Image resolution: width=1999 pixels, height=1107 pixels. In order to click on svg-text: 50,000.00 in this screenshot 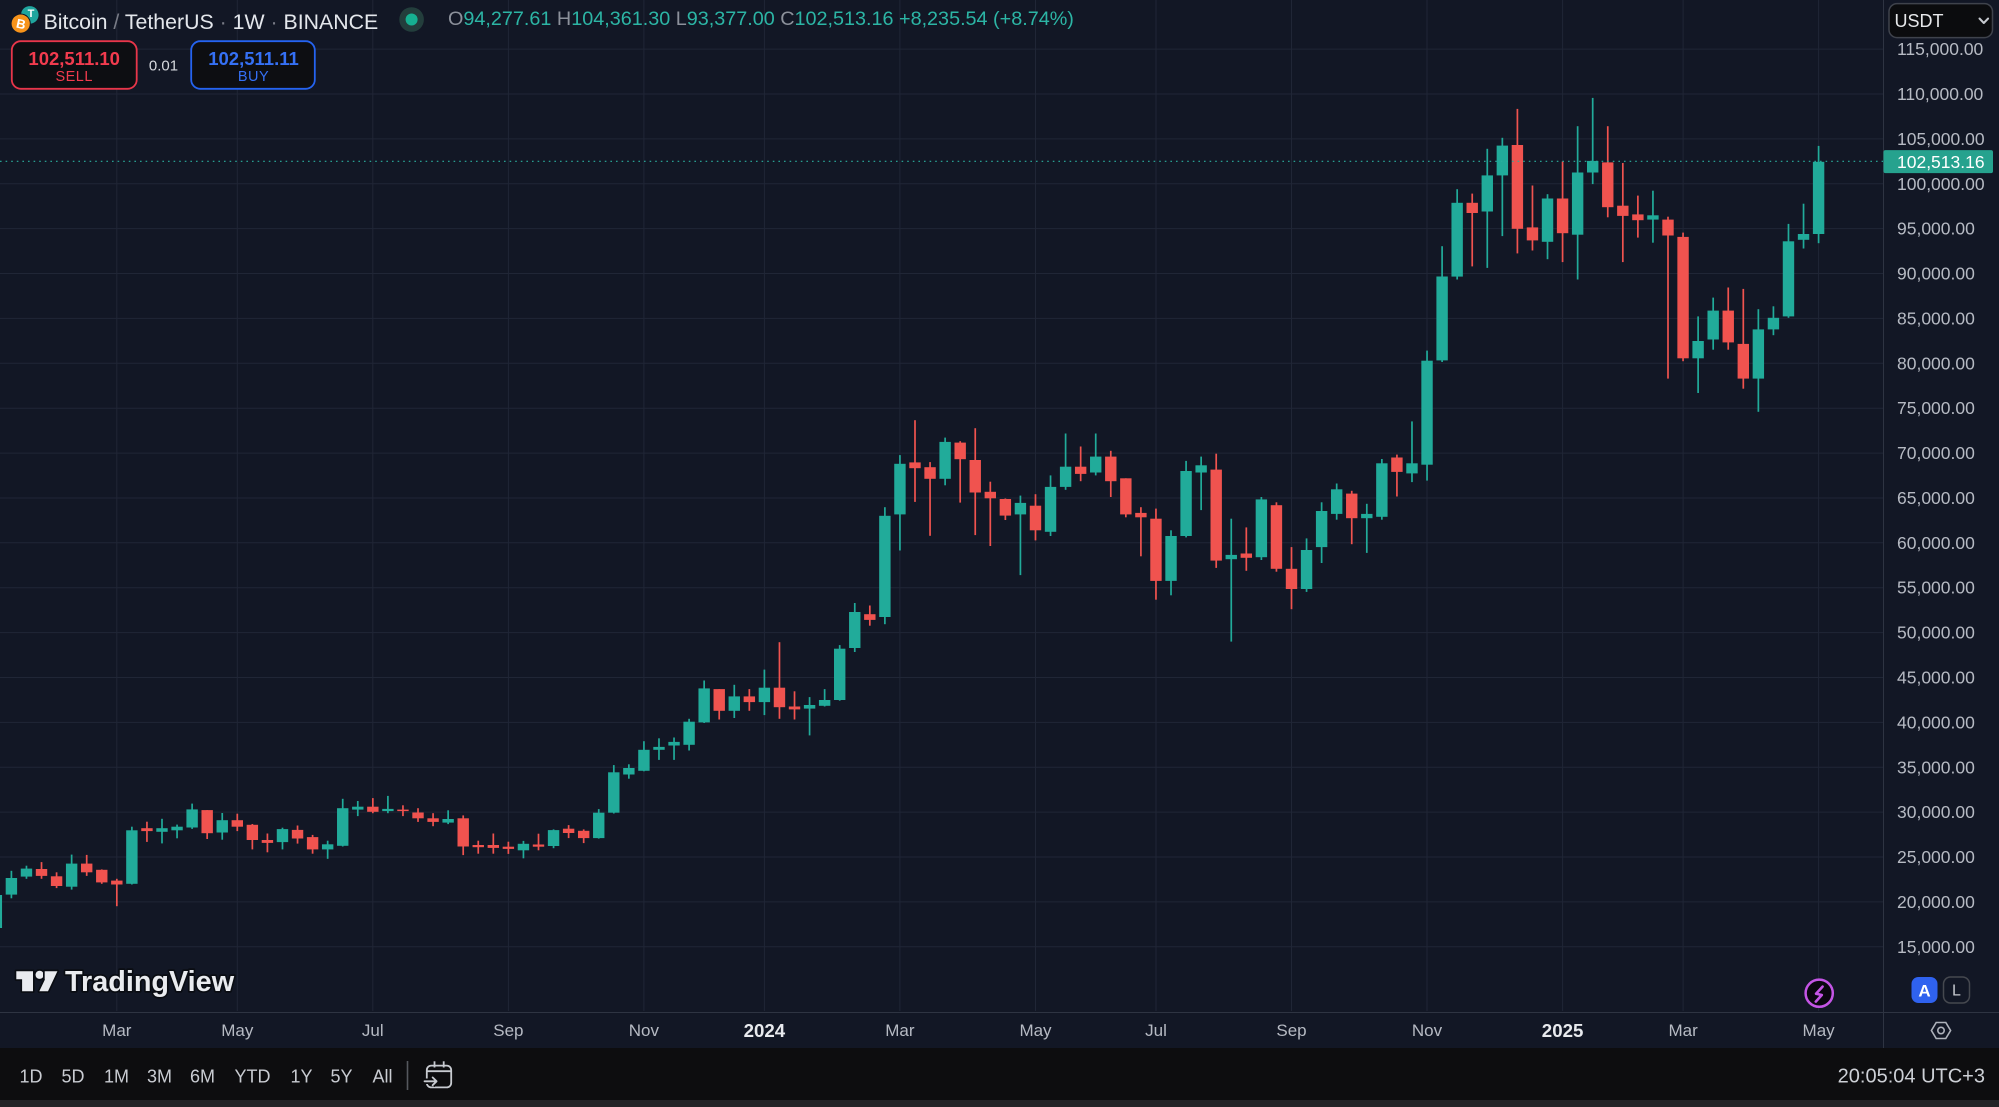, I will do `click(1936, 633)`.